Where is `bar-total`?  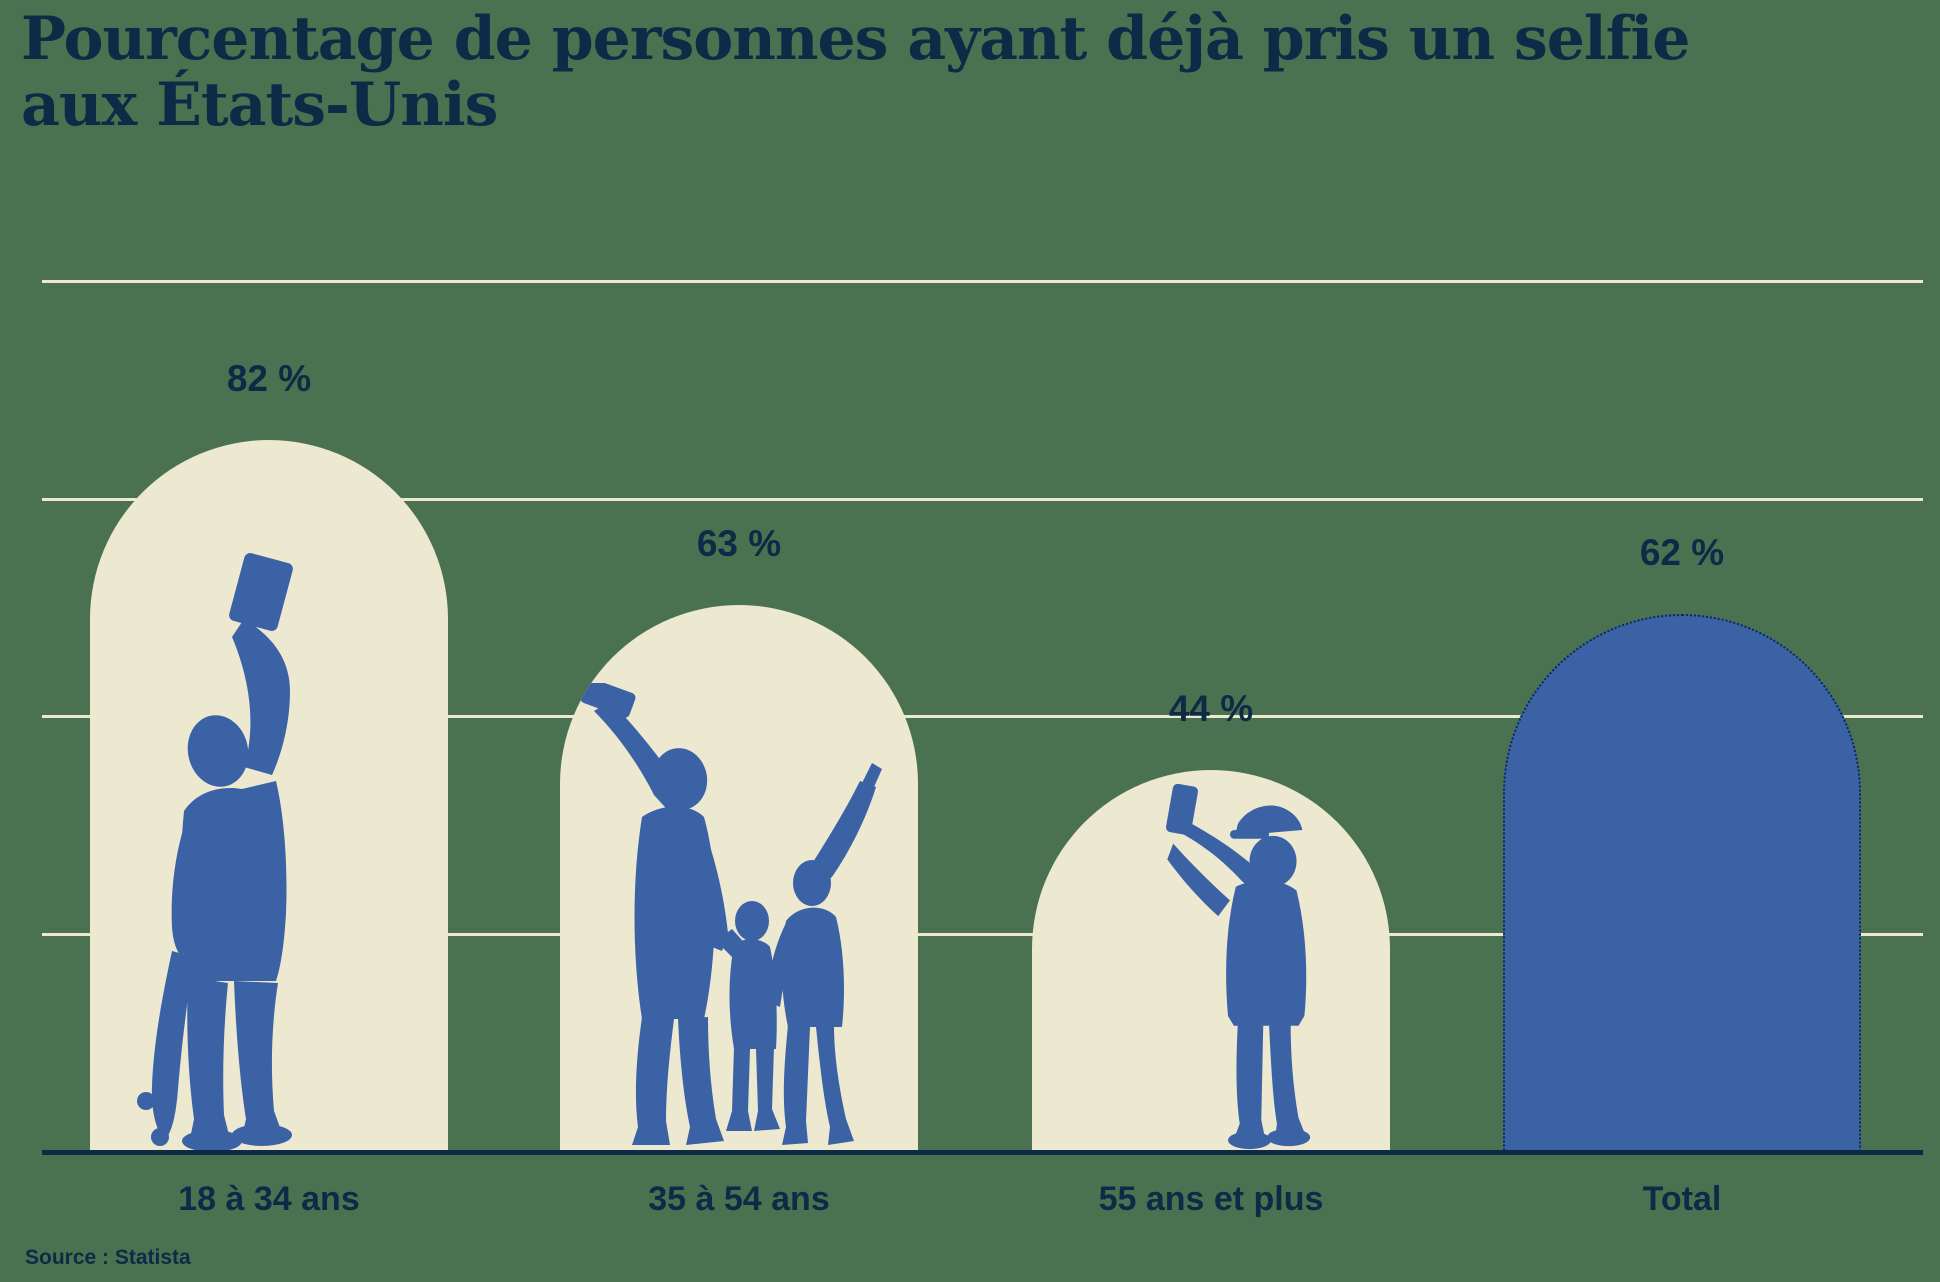 bar-total is located at coordinates (1682, 883).